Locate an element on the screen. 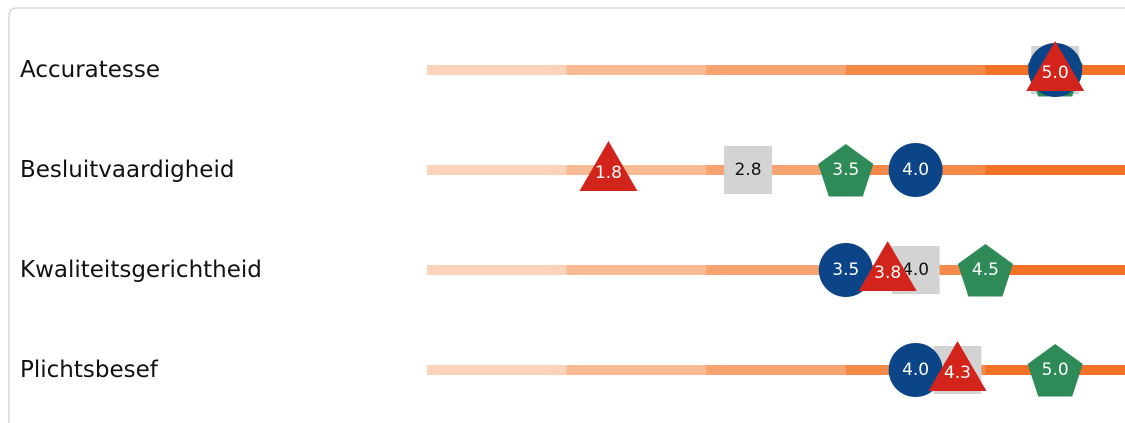 This screenshot has height=423, width=1125. triangle-label: 3.8 is located at coordinates (887, 273).